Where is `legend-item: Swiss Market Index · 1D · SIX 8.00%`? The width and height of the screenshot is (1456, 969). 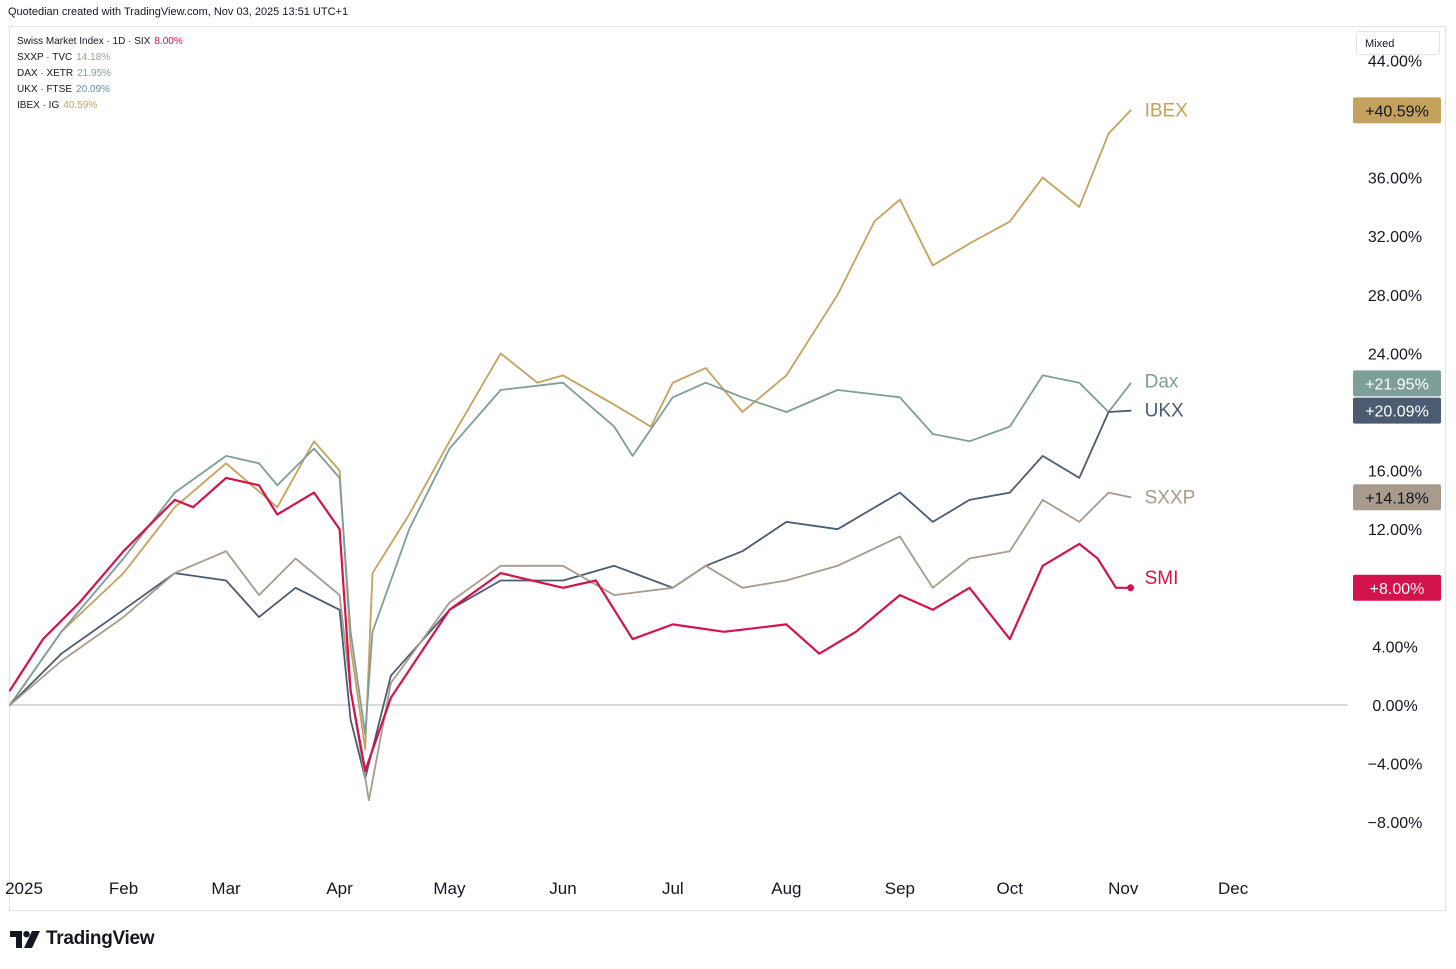 legend-item: Swiss Market Index · 1D · SIX 8.00% is located at coordinates (100, 42).